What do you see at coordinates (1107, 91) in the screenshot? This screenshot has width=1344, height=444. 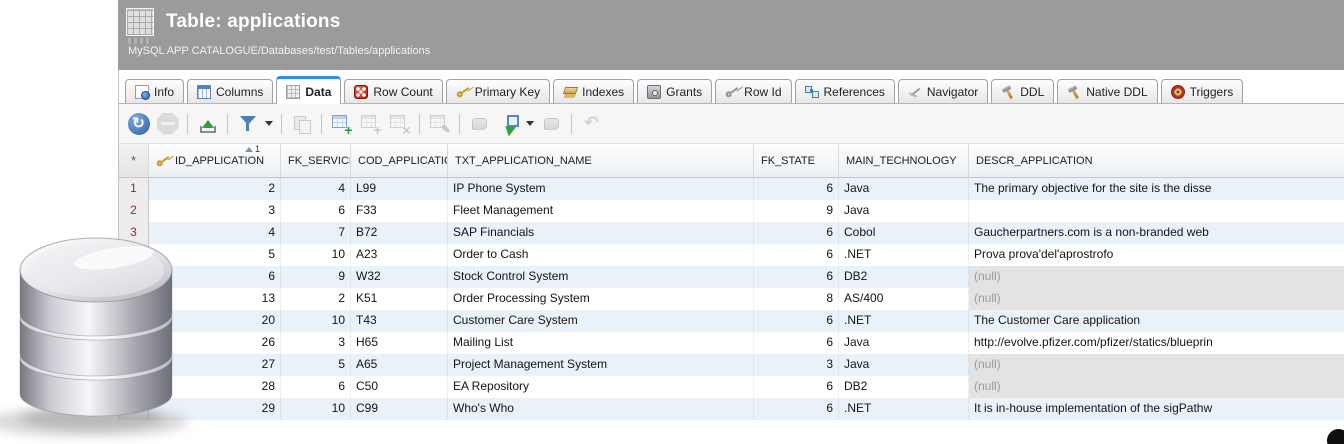 I see `tab-native-ddl: Native DDL` at bounding box center [1107, 91].